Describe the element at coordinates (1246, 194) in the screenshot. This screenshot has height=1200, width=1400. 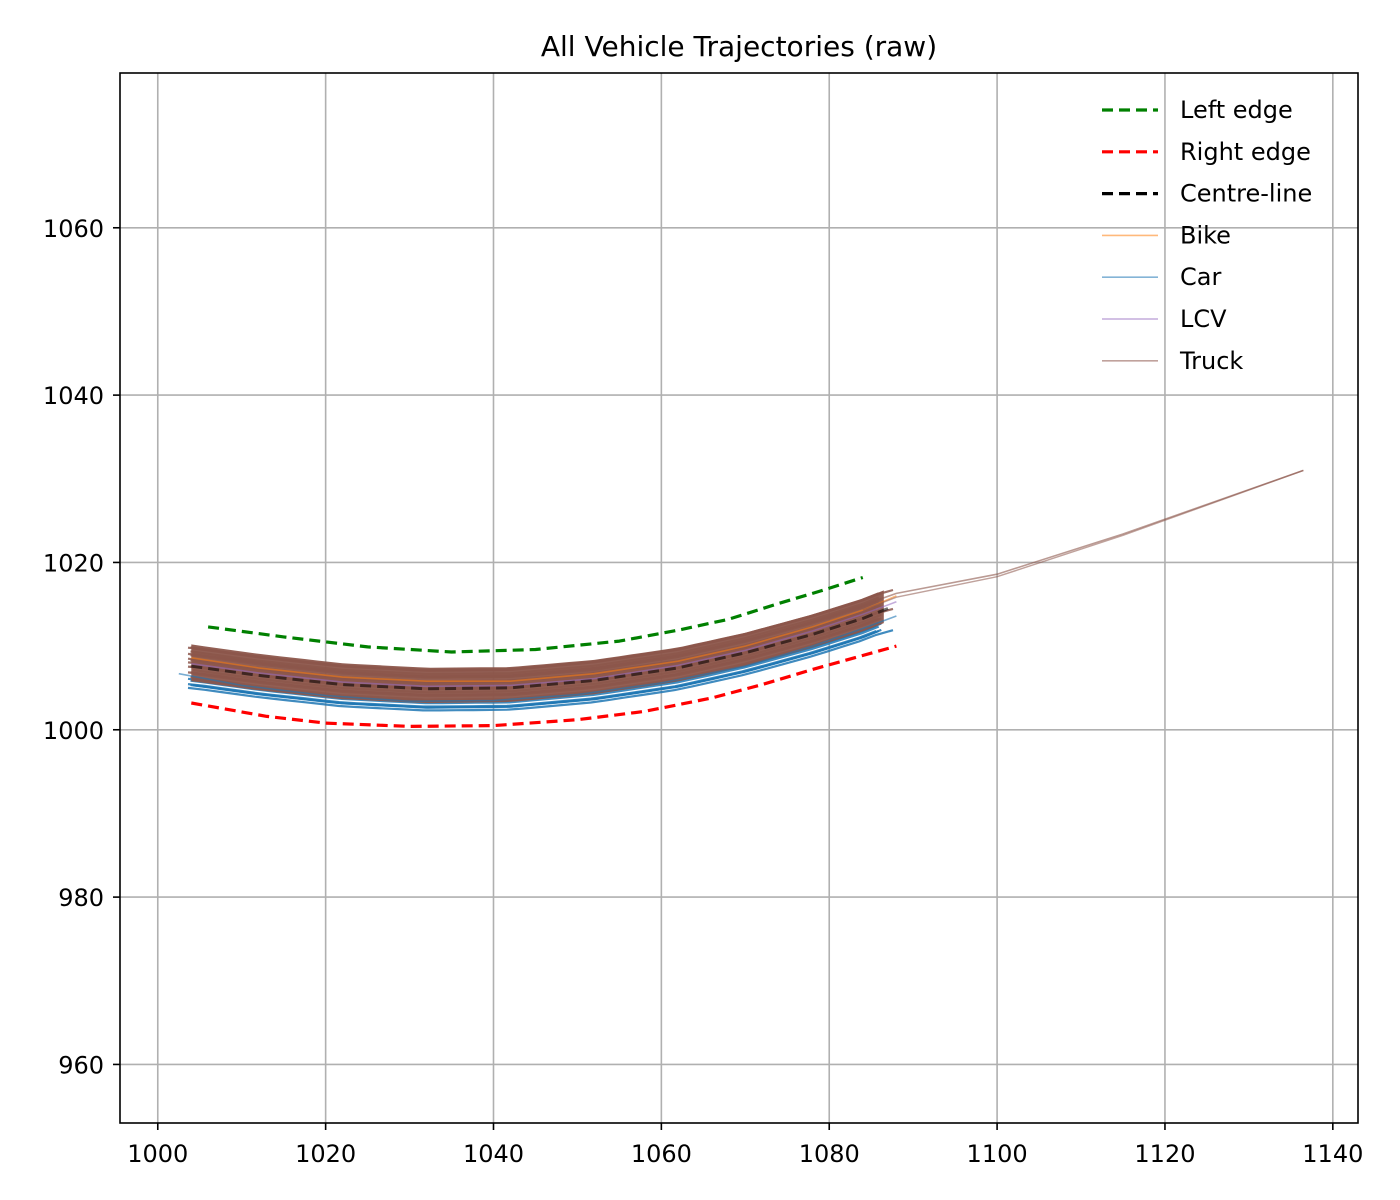
I see `legend-label: Centre-line` at that location.